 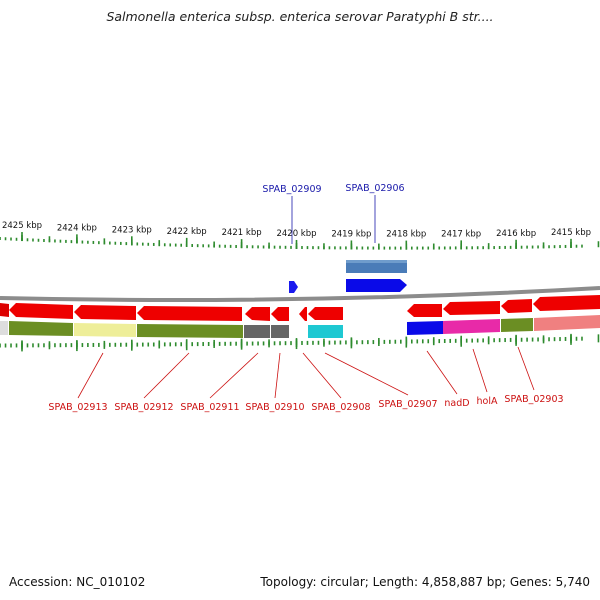 I want to click on reverse-gene-label: SPAB_02908, so click(x=340, y=407).